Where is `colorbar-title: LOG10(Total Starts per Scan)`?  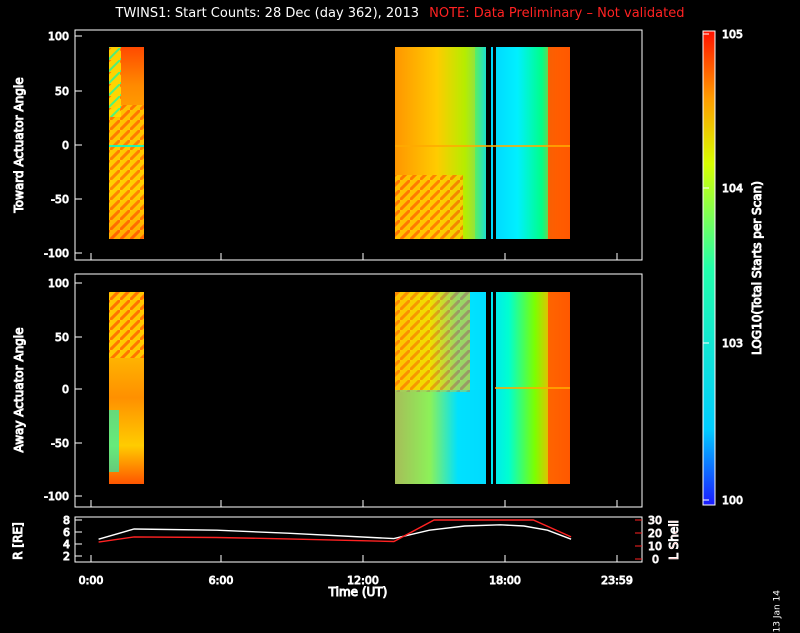 colorbar-title: LOG10(Total Starts per Scan) is located at coordinates (757, 268).